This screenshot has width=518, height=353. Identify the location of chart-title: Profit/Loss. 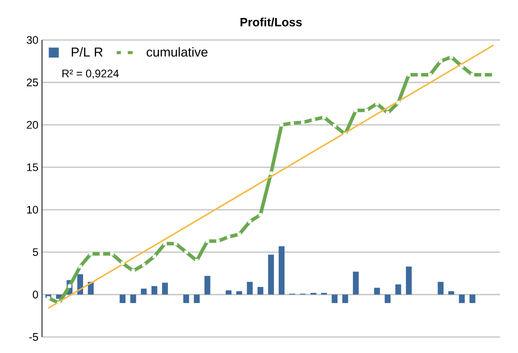
(271, 22).